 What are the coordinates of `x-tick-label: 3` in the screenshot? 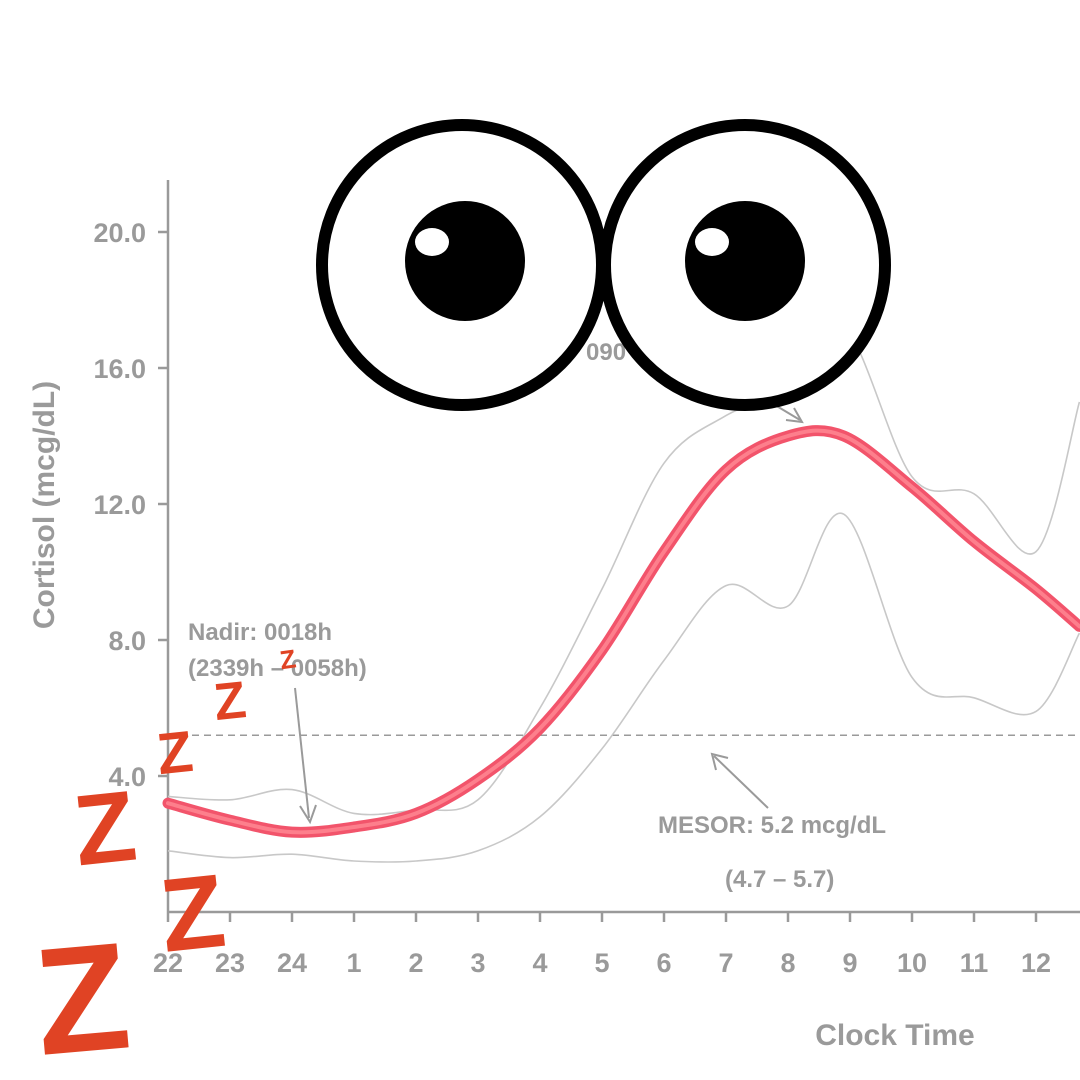 It's located at (477, 963).